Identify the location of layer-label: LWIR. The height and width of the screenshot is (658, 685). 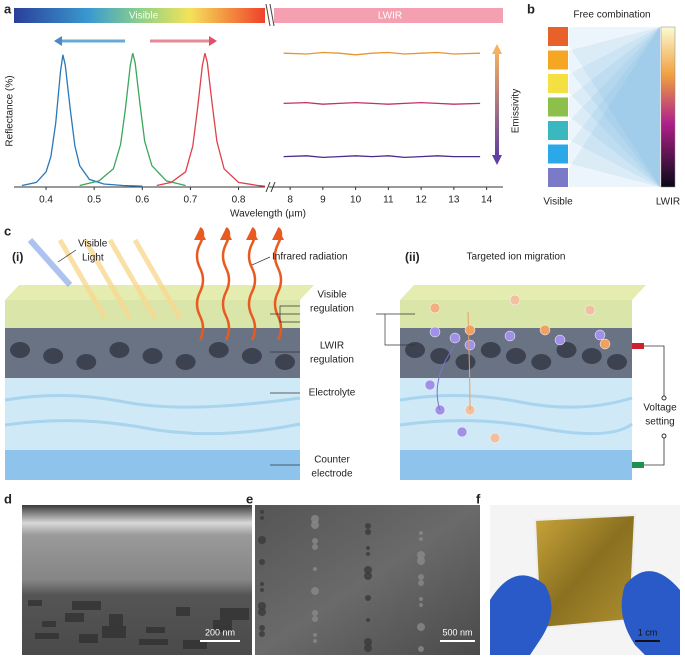
(332, 346).